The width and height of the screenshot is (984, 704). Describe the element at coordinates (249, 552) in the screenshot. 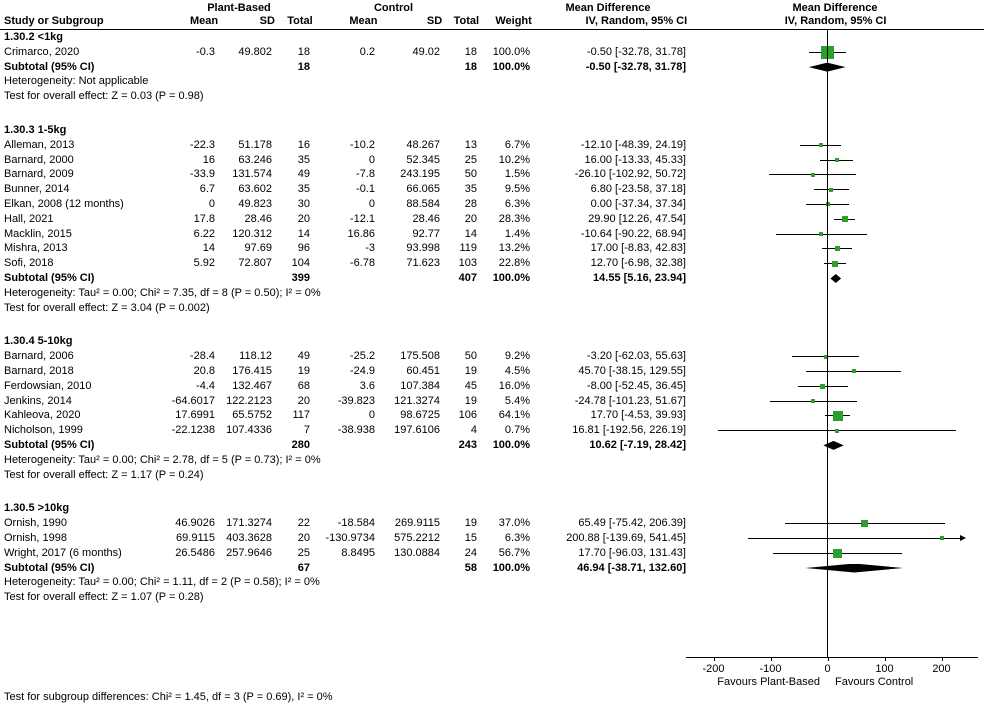

I see `plant-sd-value: 257.9646` at that location.